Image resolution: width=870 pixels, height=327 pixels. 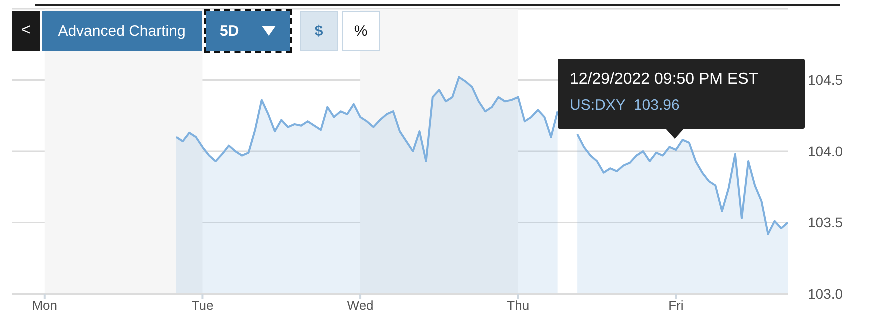 I want to click on annotation: US:DXY 103.96, so click(x=625, y=106).